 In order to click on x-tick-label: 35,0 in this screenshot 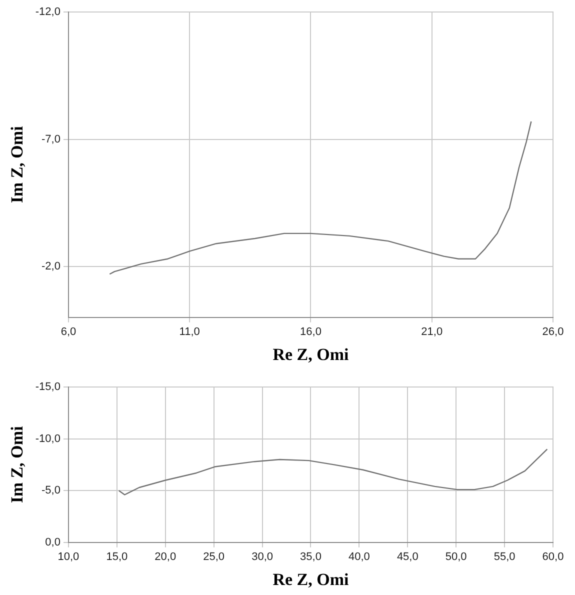, I will do `click(311, 557)`.